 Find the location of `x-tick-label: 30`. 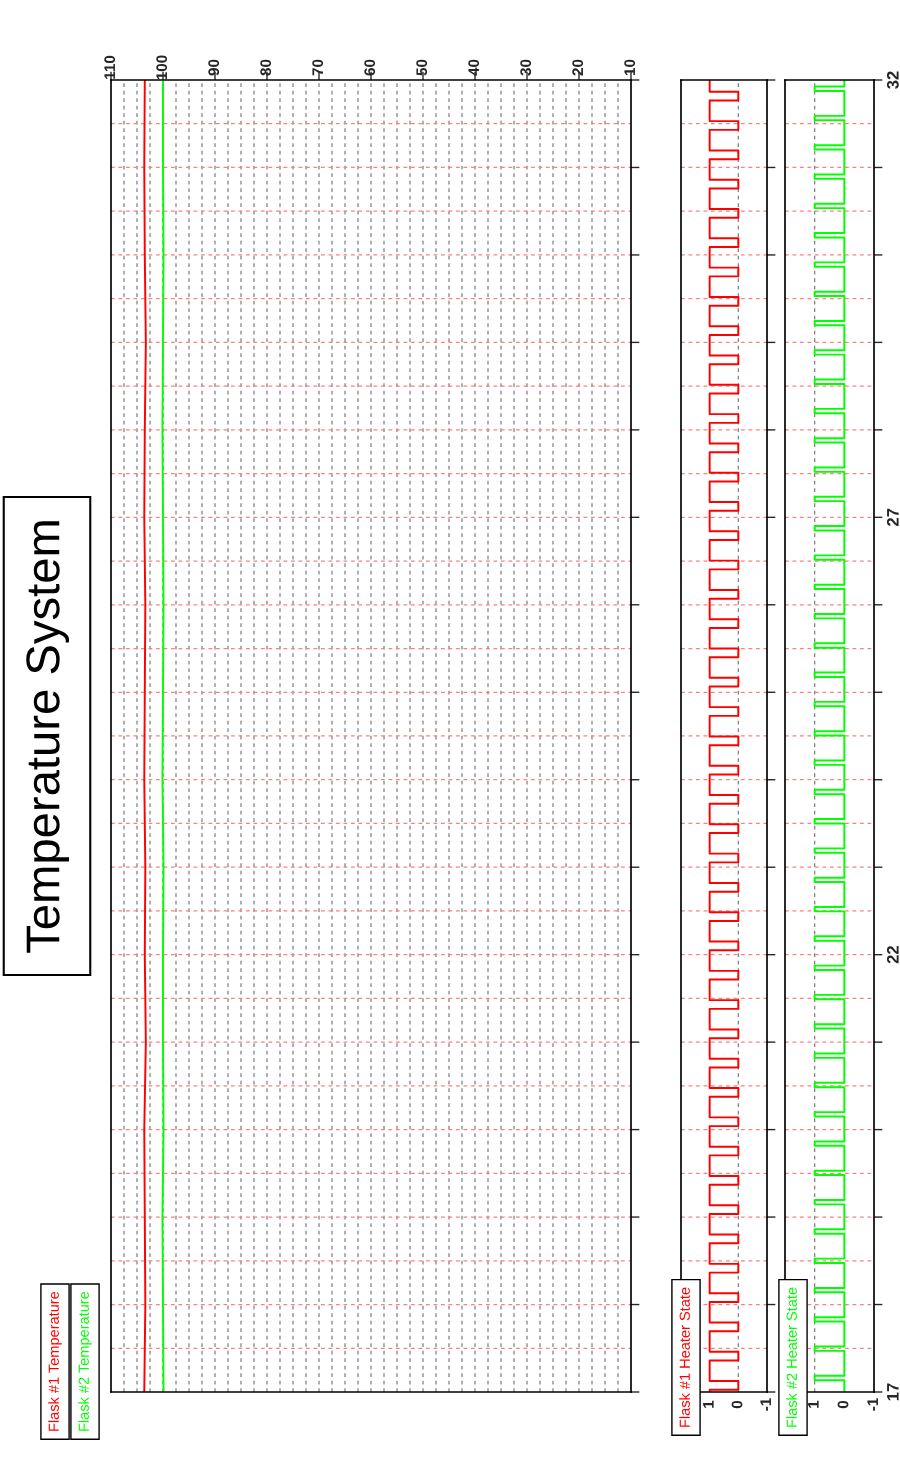

x-tick-label: 30 is located at coordinates (526, 67).